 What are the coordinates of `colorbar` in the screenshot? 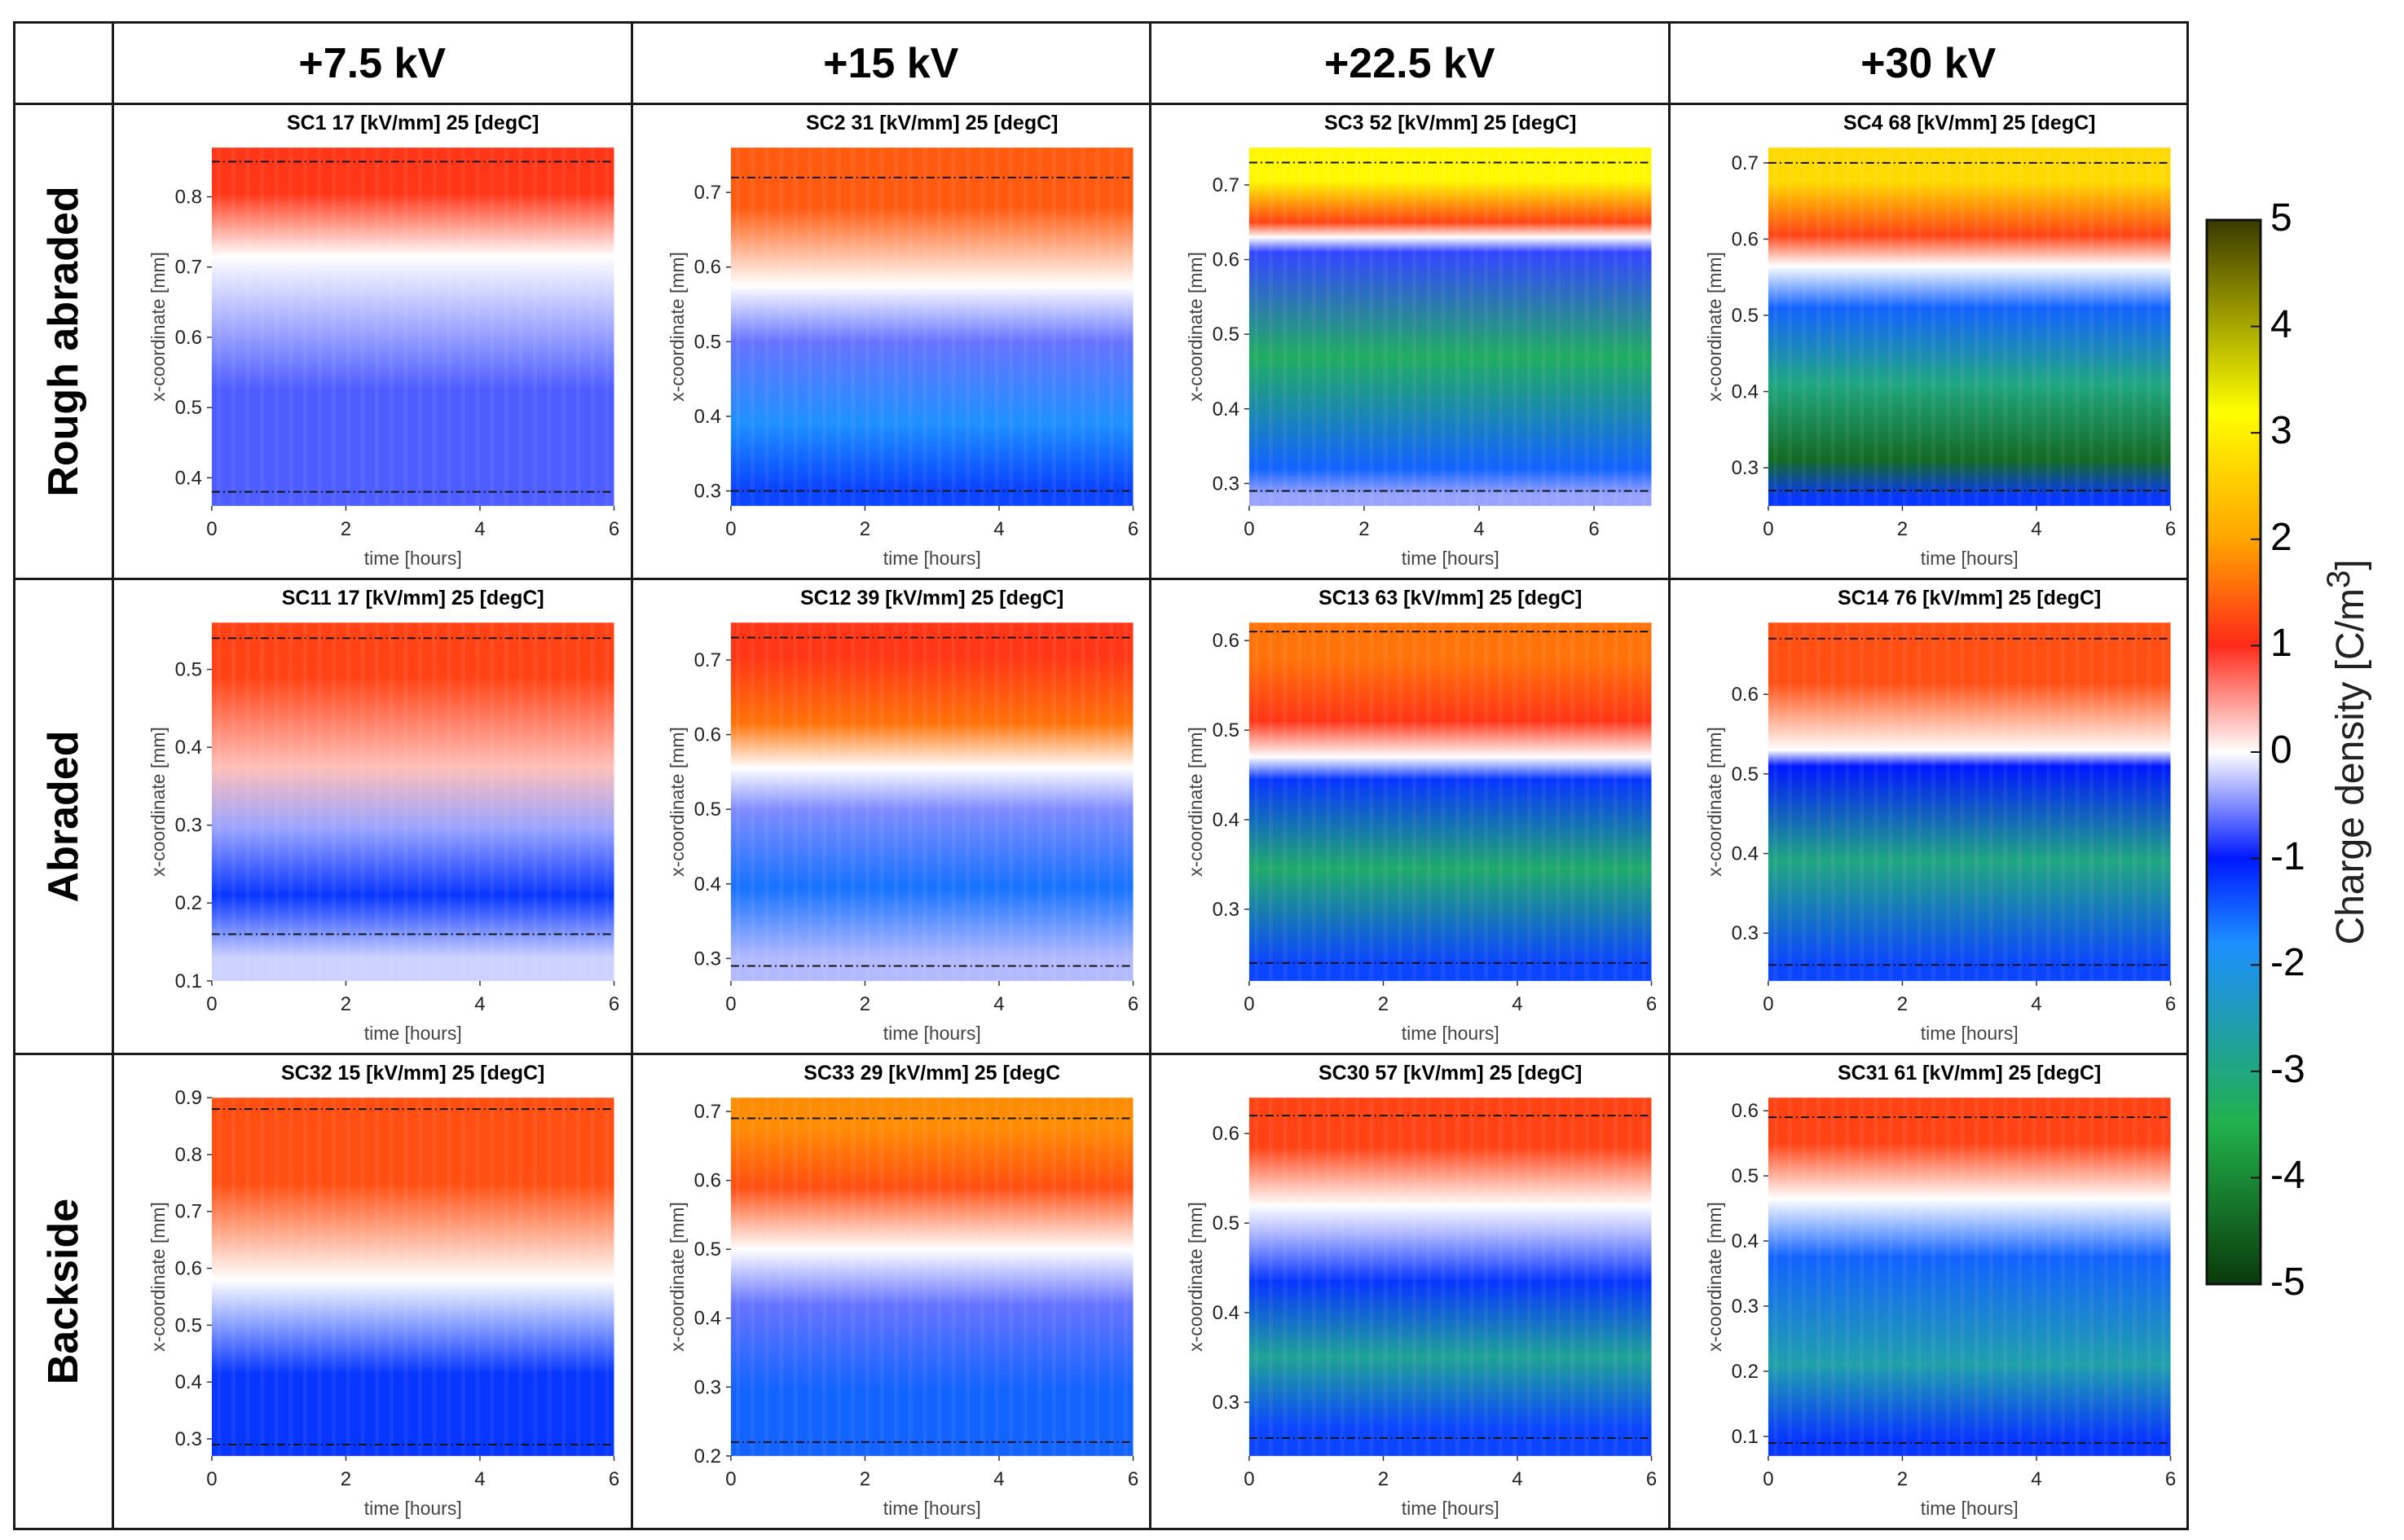 It's located at (2233, 752).